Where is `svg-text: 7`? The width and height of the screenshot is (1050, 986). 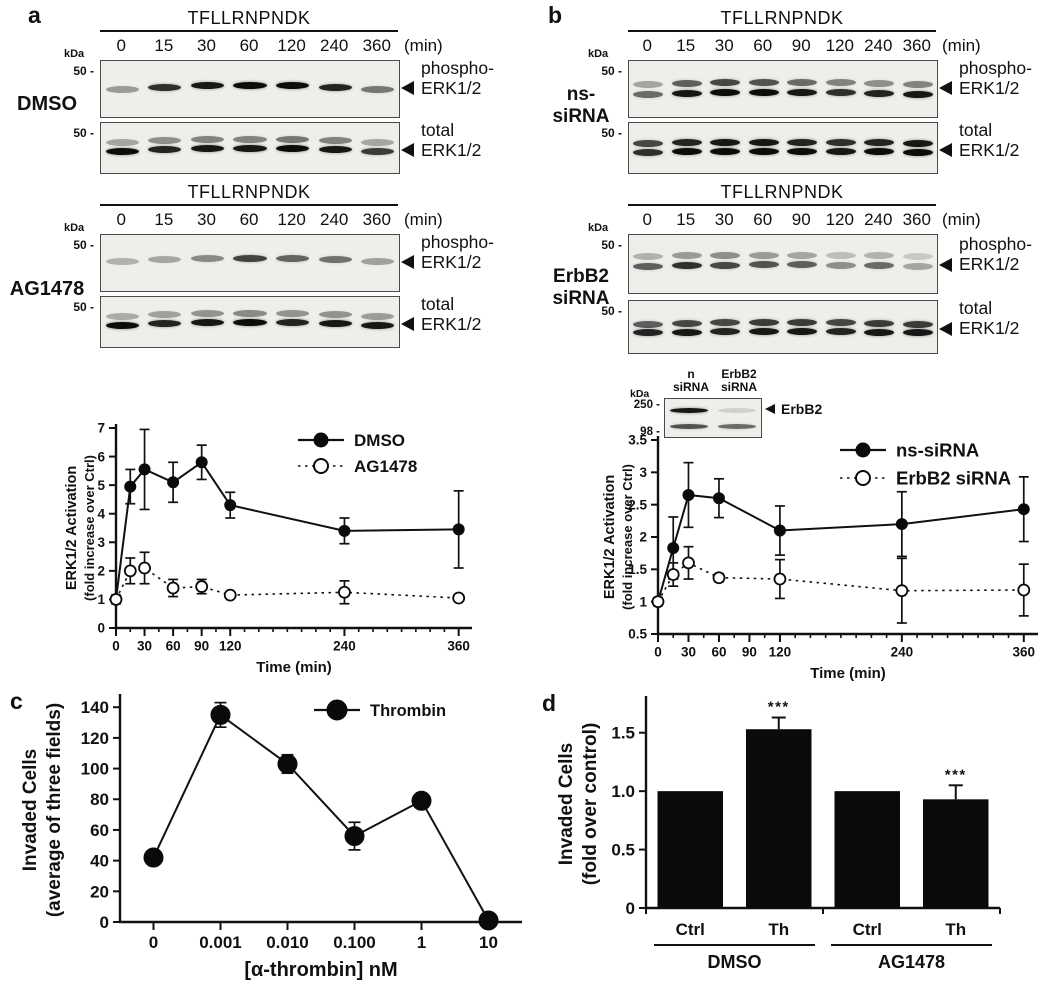
svg-text: 7 is located at coordinates (101, 428).